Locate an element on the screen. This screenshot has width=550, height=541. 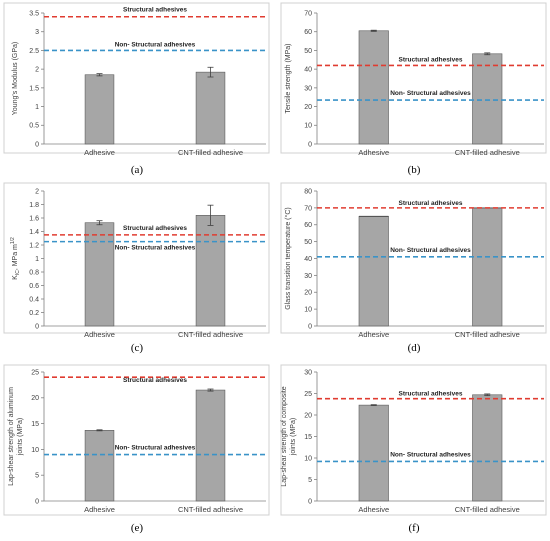
panel-label: (e) is located at coordinates (137, 528).